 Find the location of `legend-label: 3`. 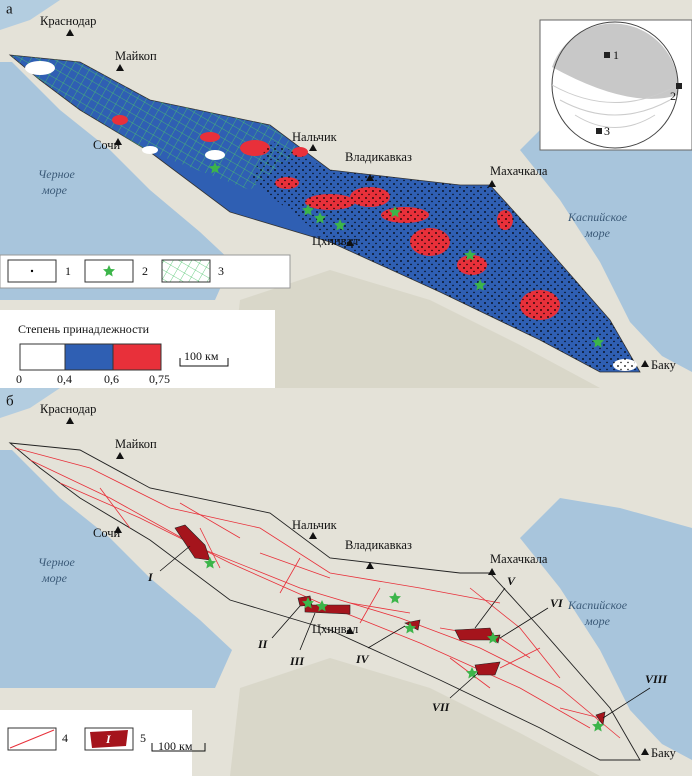

legend-label: 3 is located at coordinates (221, 271).